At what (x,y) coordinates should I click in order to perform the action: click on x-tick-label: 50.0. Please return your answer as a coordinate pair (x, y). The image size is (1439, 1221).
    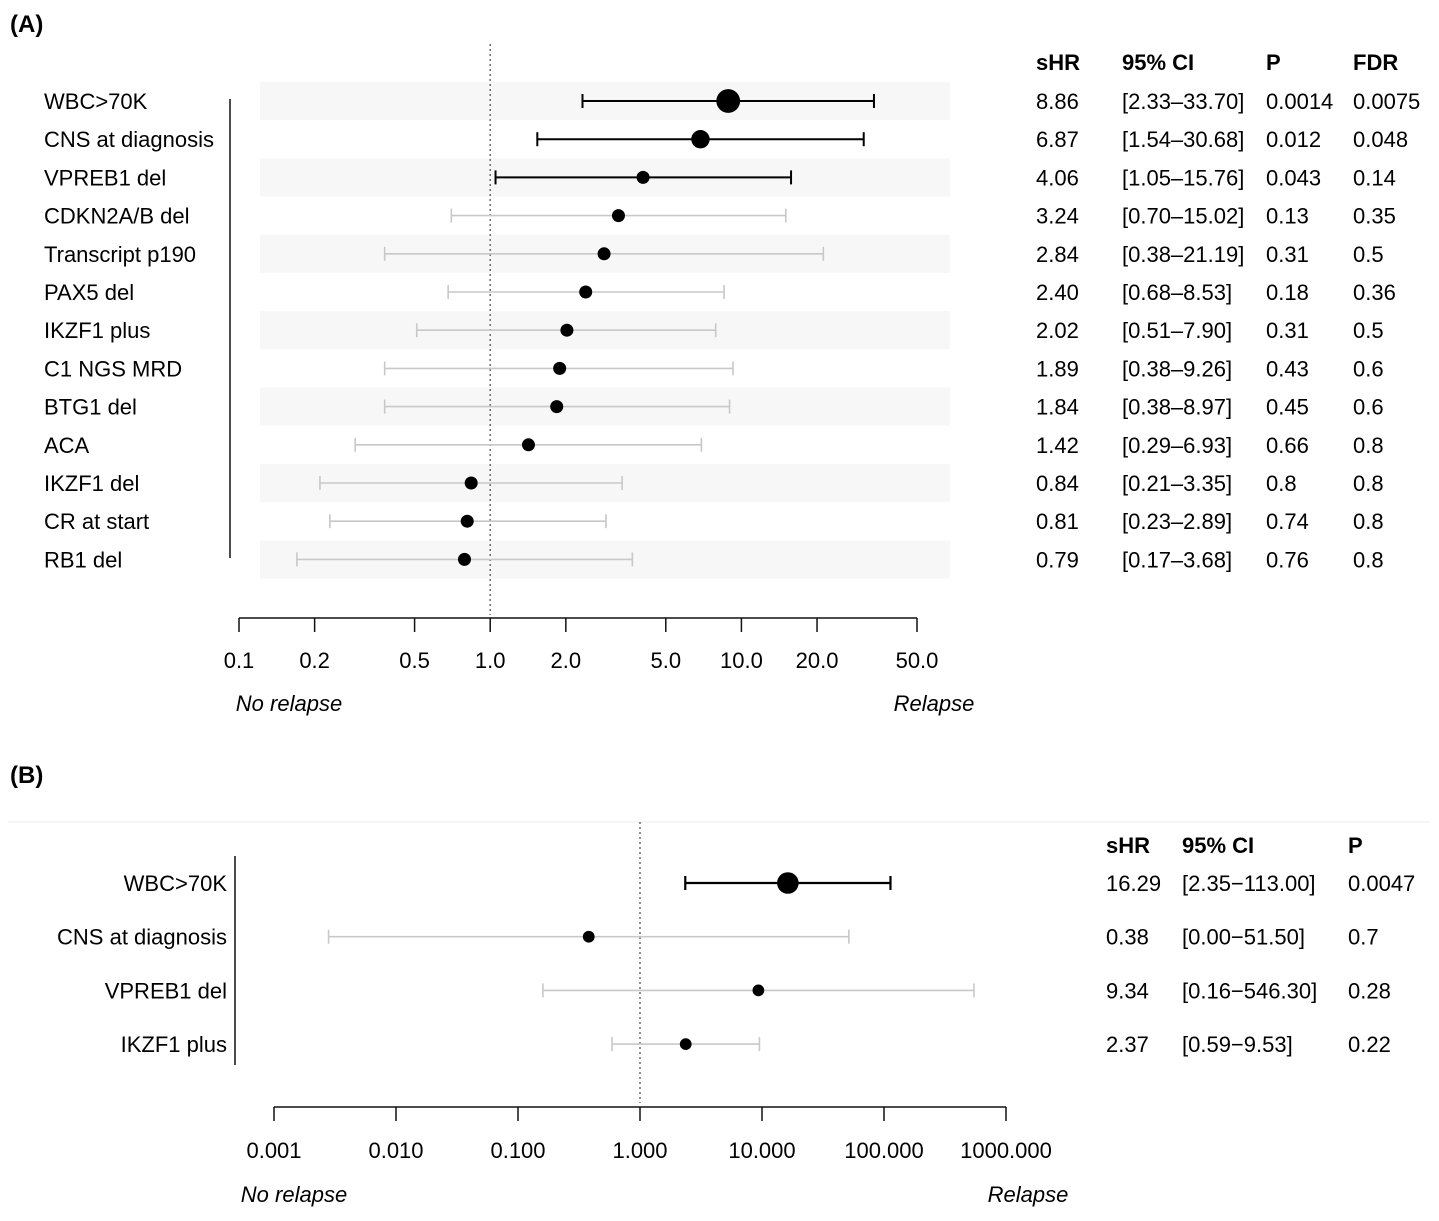
    Looking at the image, I should click on (917, 660).